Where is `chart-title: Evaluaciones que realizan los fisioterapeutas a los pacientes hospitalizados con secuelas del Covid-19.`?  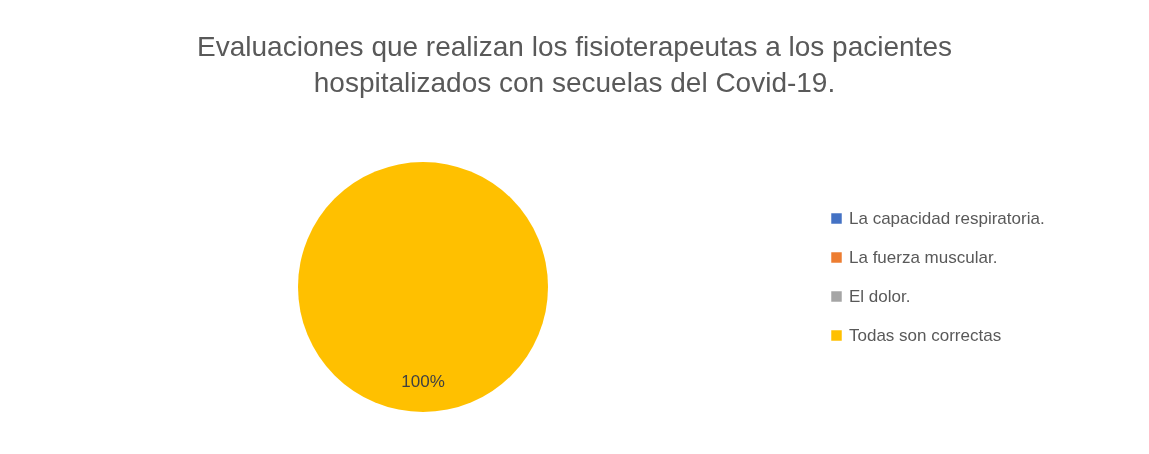 chart-title: Evaluaciones que realizan los fisioterapeutas a los pacientes hospitalizados con secuelas del Covid-19. is located at coordinates (574, 64).